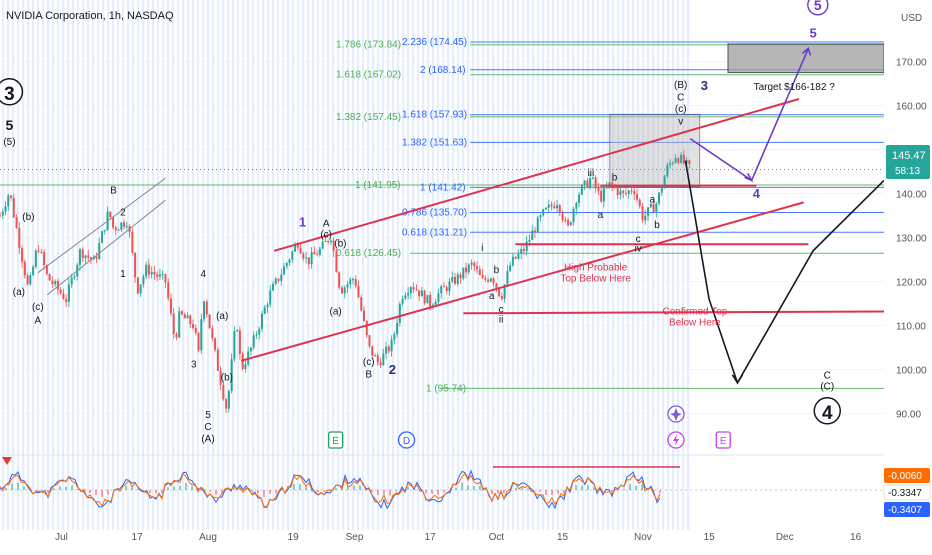  I want to click on wave-label: c, so click(638, 239).